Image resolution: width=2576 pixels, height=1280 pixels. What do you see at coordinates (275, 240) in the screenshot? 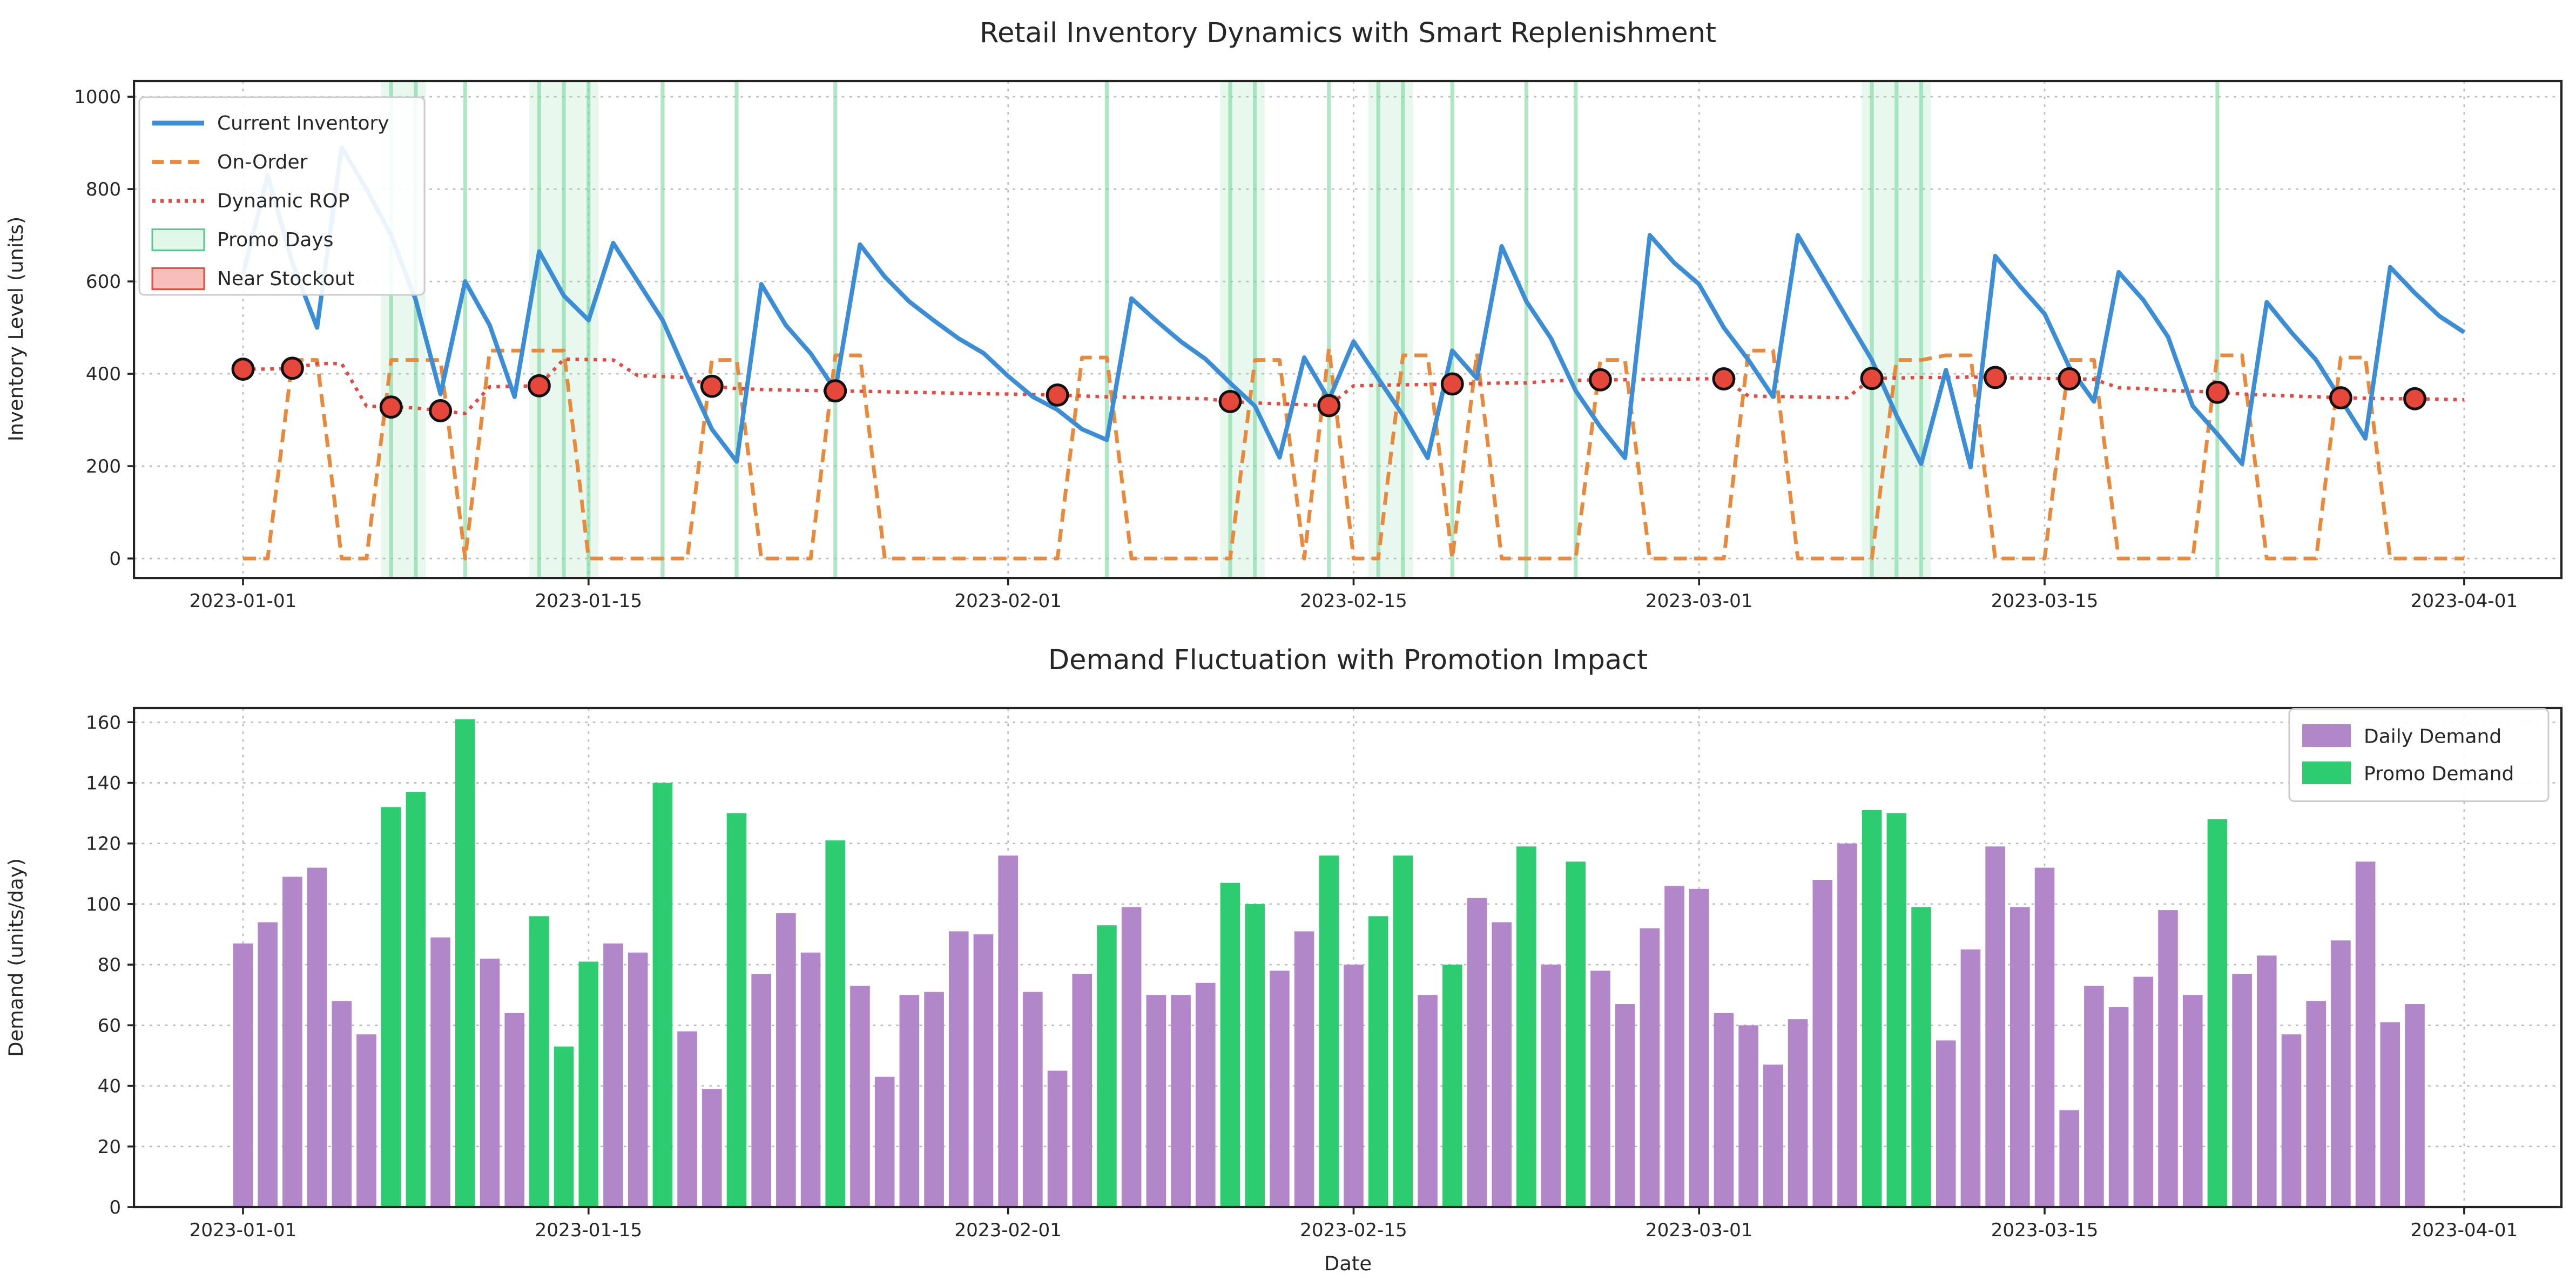
I see `legend-label: Promo Days` at bounding box center [275, 240].